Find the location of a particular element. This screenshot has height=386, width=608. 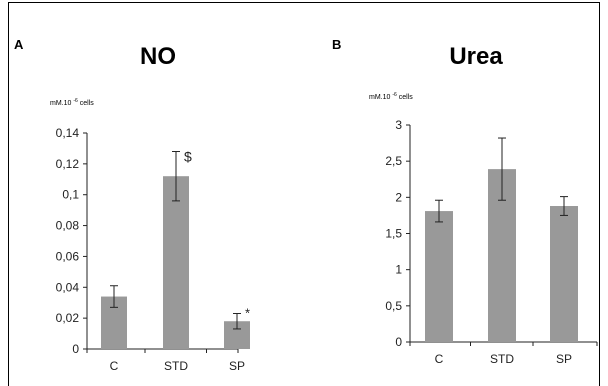

figure-border-left is located at coordinates (8, 194).